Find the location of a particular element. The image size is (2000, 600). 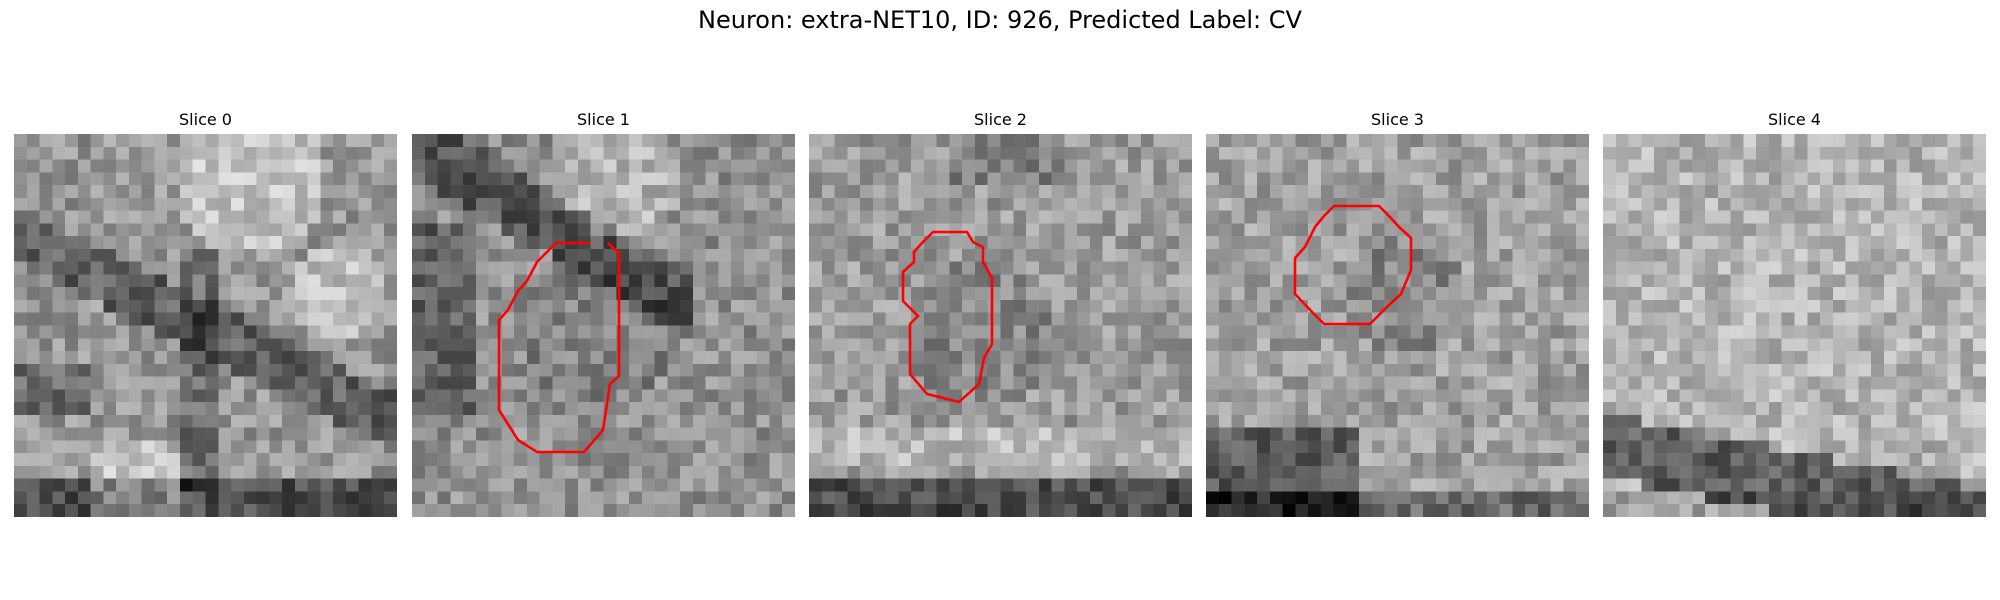

slice-title: Slice 1 is located at coordinates (603, 119).